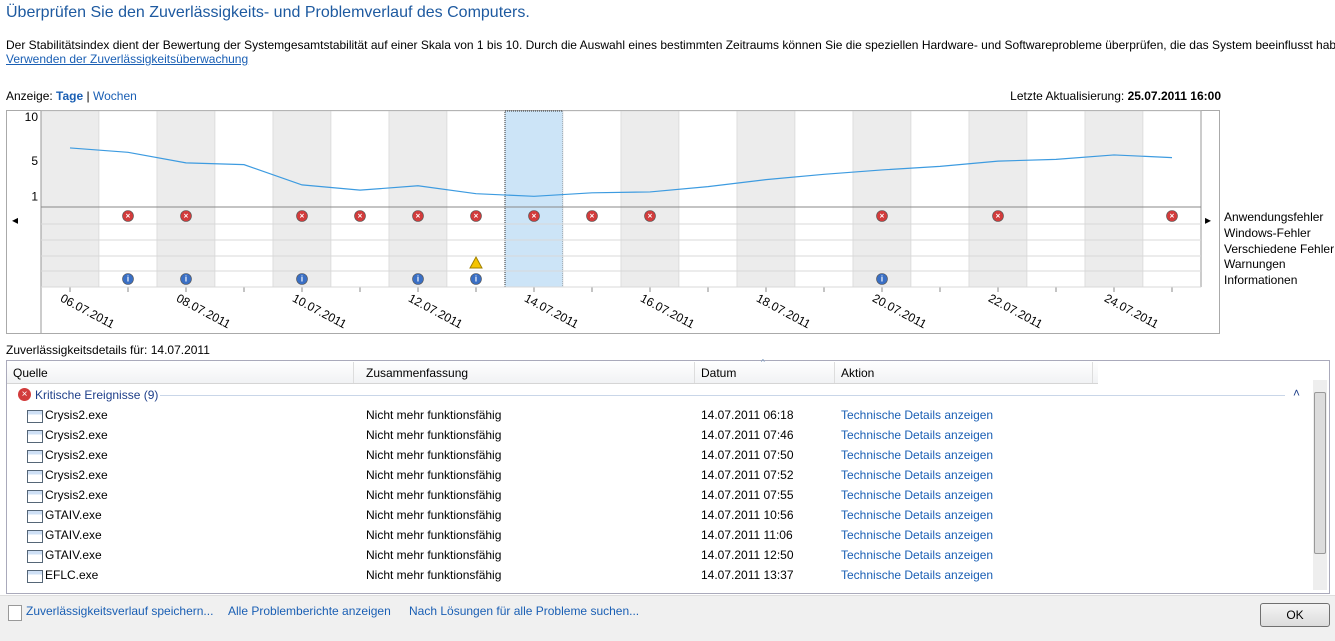 This screenshot has width=1335, height=641. What do you see at coordinates (72, 575) in the screenshot?
I see `cell: EFLC.exe` at bounding box center [72, 575].